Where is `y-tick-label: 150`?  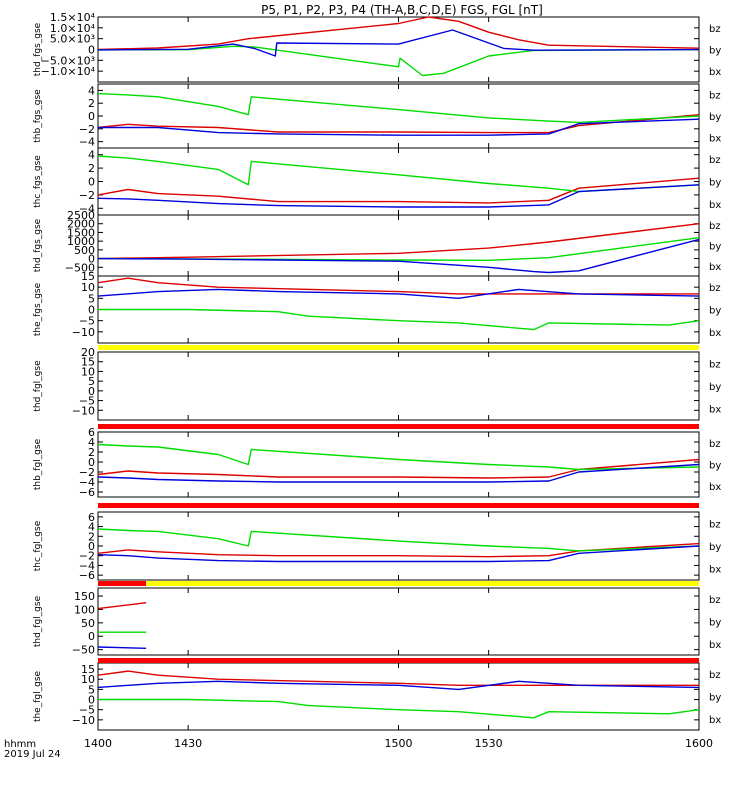 y-tick-label: 150 is located at coordinates (84, 596).